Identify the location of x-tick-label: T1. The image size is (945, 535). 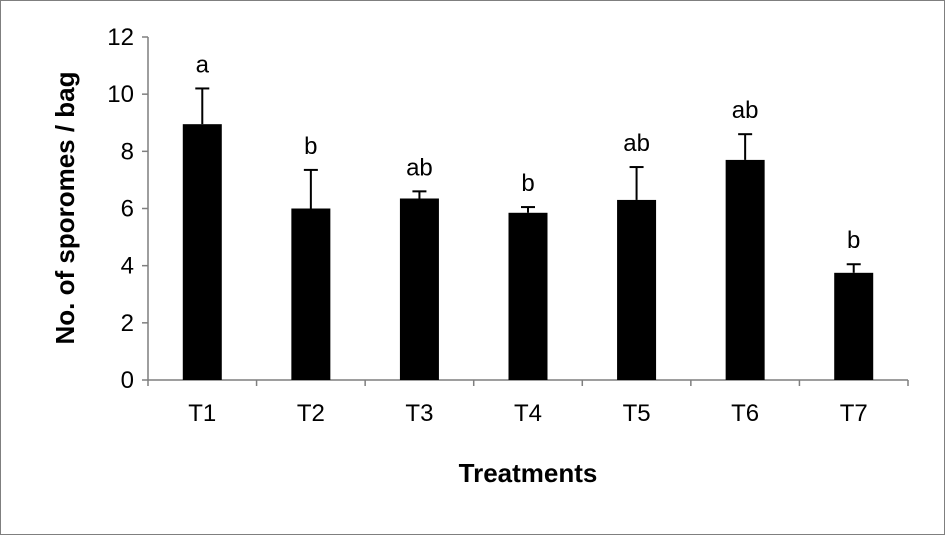
(202, 413).